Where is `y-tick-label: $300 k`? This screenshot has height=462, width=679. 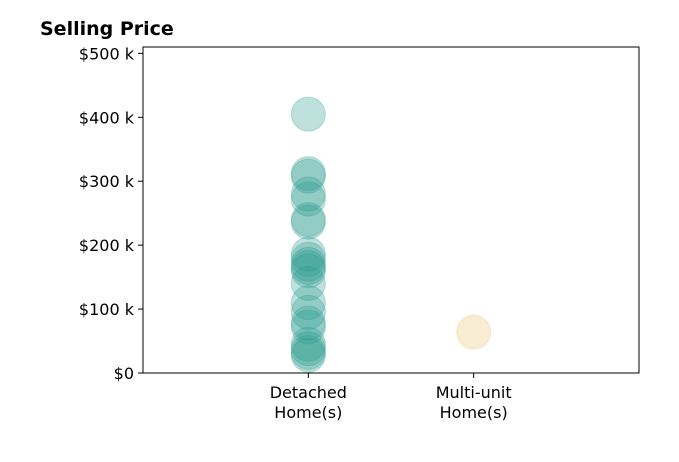
y-tick-label: $300 k is located at coordinates (107, 181).